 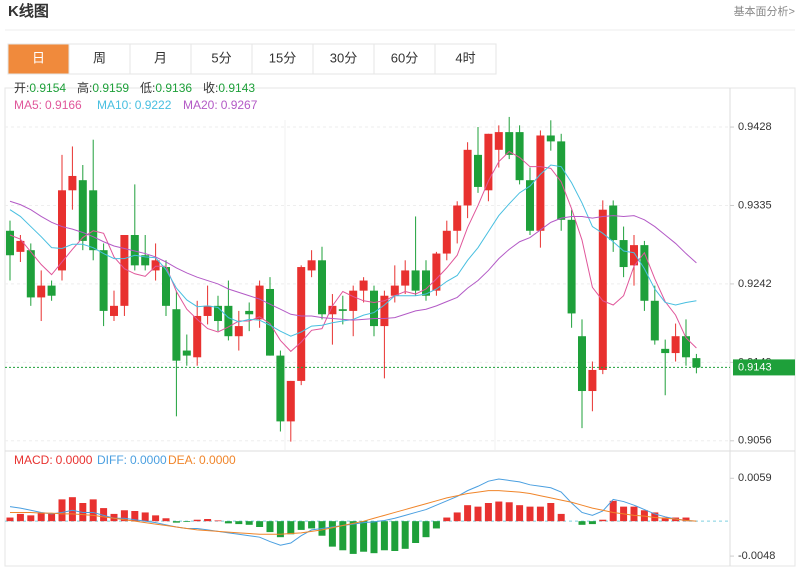 What do you see at coordinates (200, 105) in the screenshot?
I see `legend-name: MA20:` at bounding box center [200, 105].